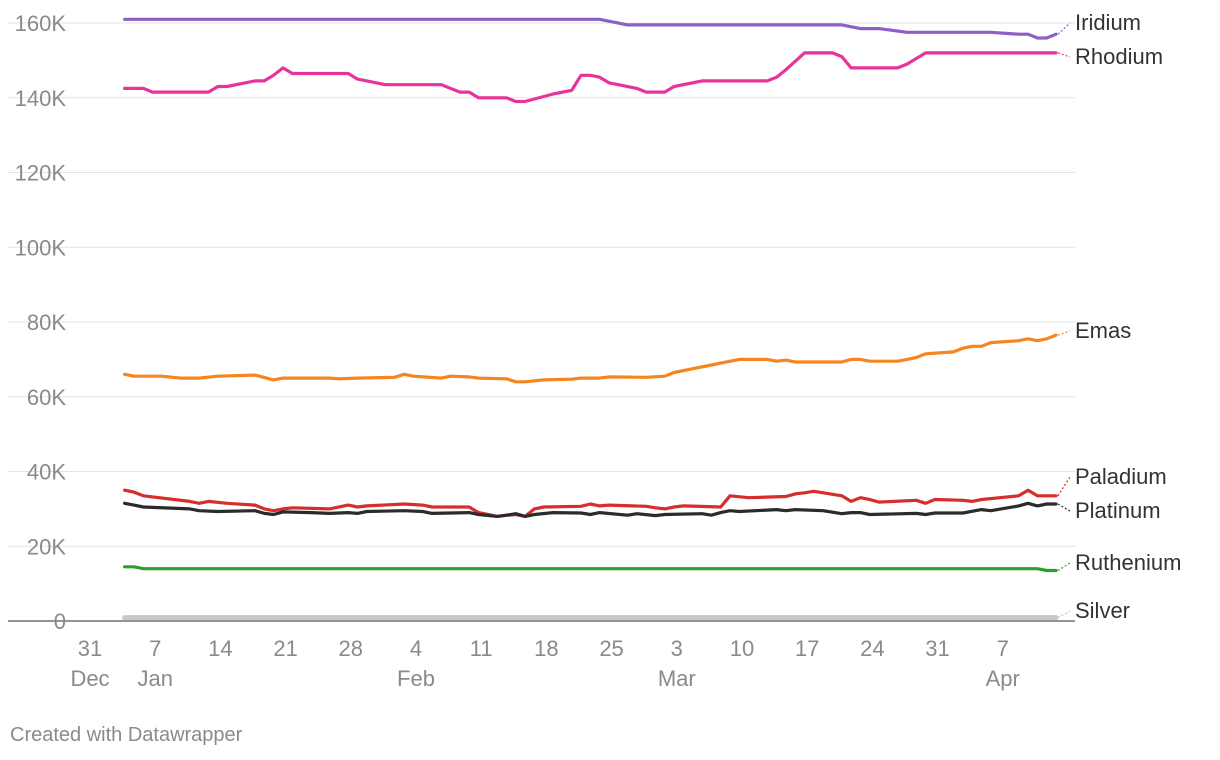 The height and width of the screenshot is (760, 1220). Describe the element at coordinates (154, 678) in the screenshot. I see `x-tick-sublabel: Jan` at that location.